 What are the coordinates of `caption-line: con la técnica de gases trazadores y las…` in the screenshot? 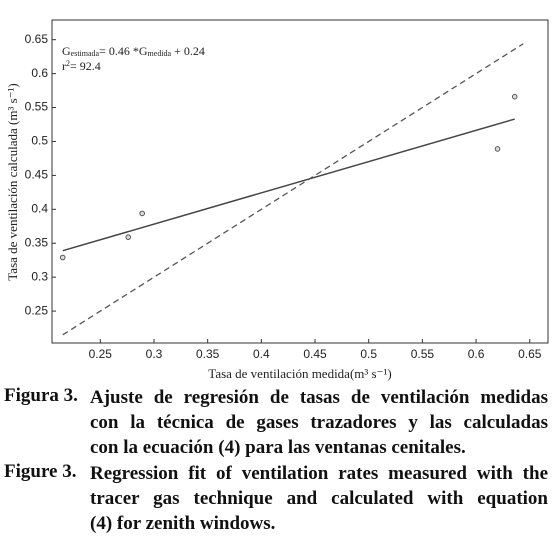 It's located at (319, 422).